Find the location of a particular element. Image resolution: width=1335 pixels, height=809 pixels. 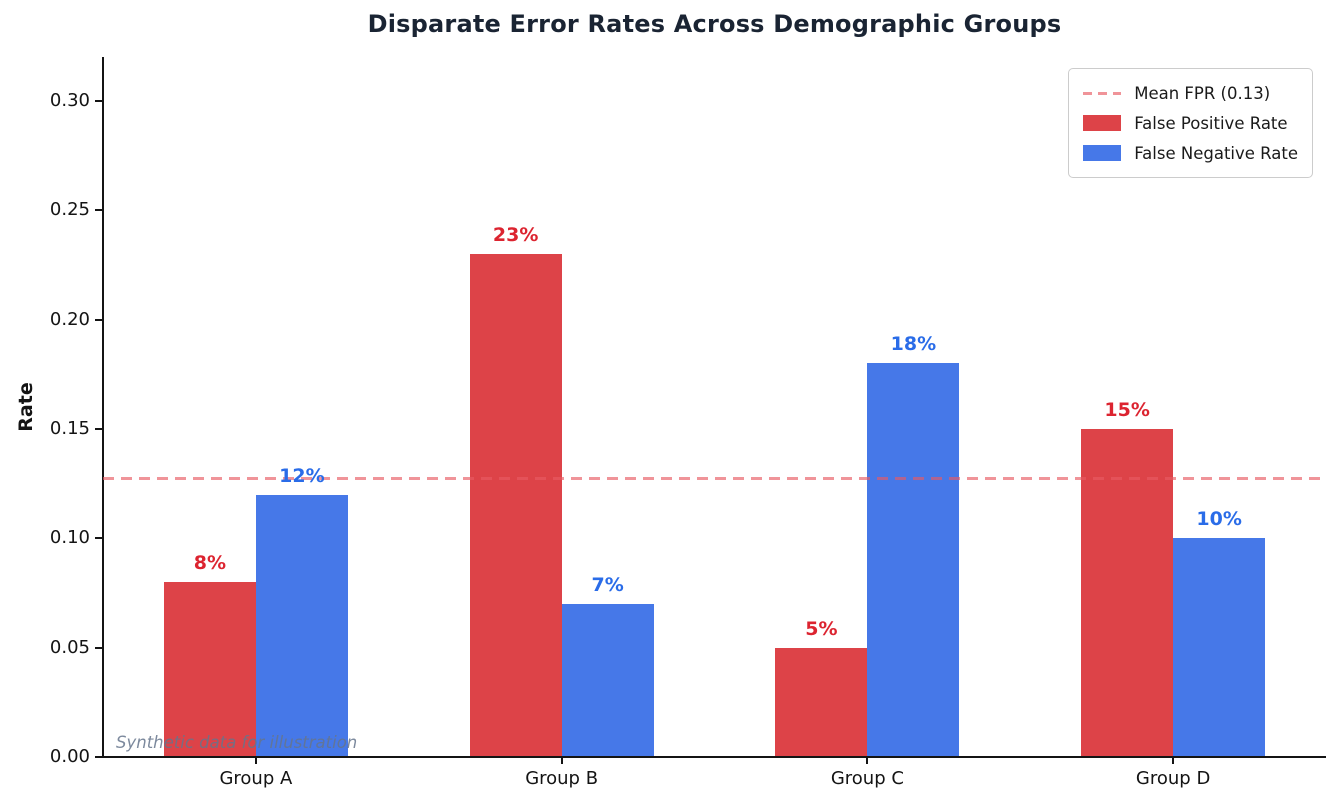

legend-item-false-positive-rate: False Positive Rate is located at coordinates (1190, 123).